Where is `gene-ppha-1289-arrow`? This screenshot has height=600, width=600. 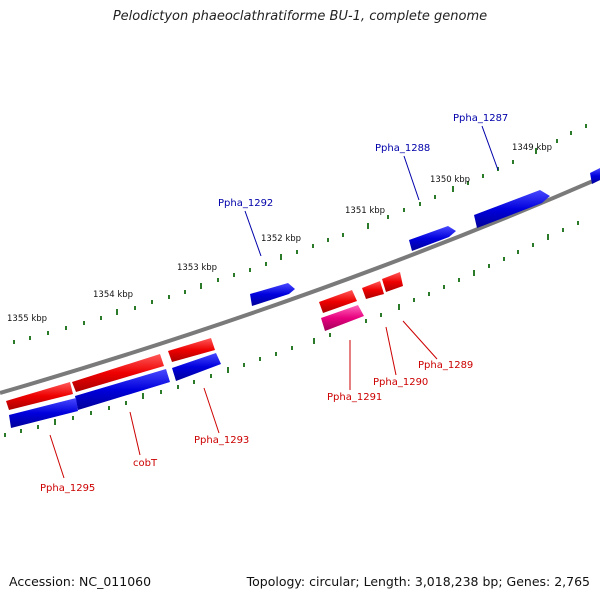
gene-ppha-1289-arrow is located at coordinates (392, 282).